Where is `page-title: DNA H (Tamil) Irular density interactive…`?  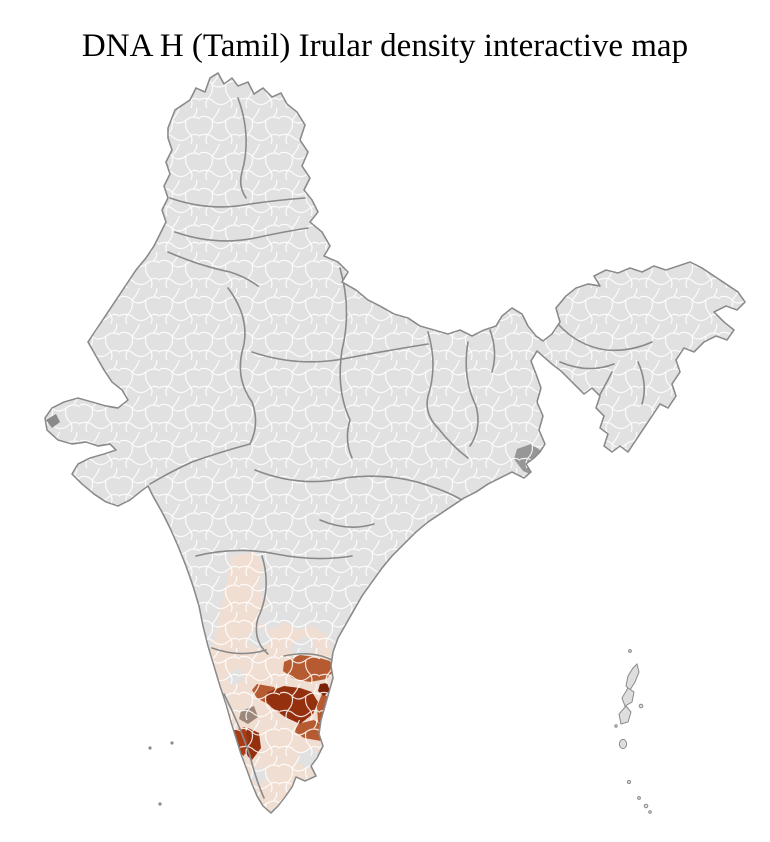
page-title: DNA H (Tamil) Irular density interactive… is located at coordinates (385, 46).